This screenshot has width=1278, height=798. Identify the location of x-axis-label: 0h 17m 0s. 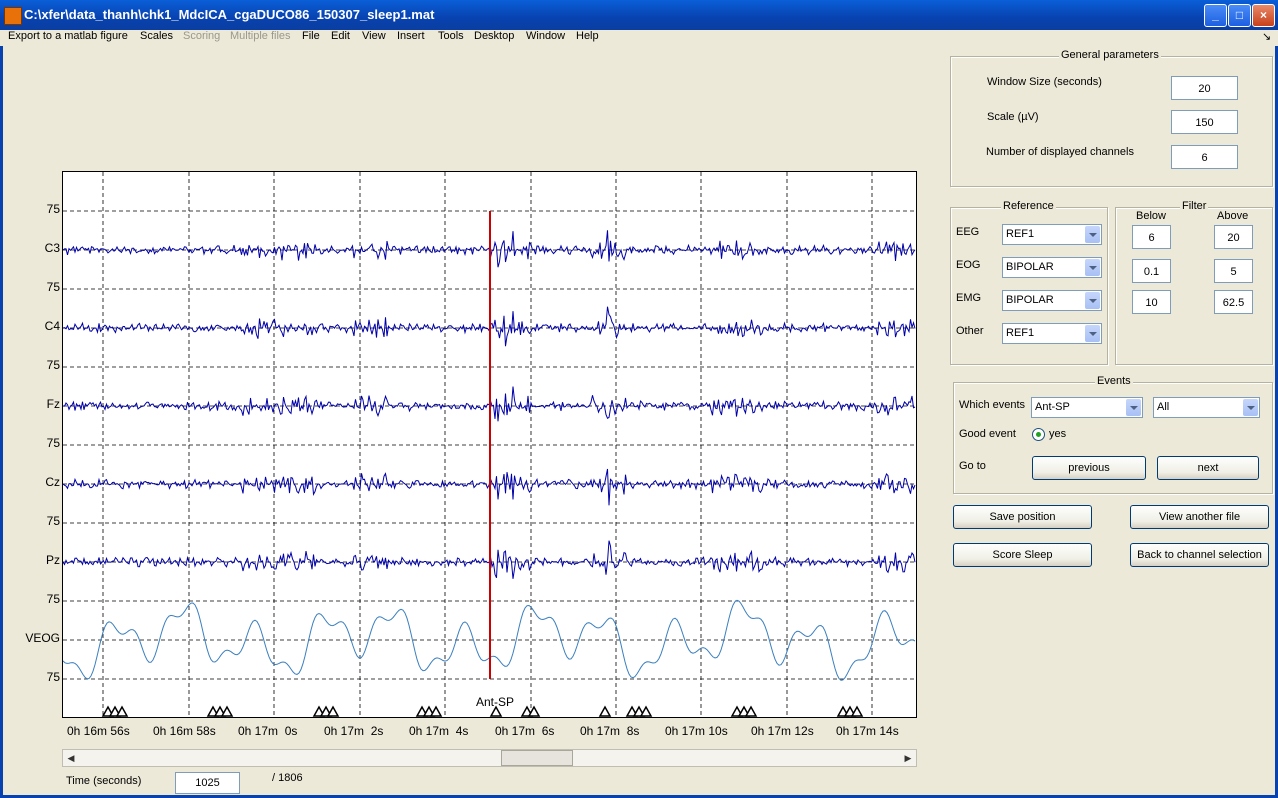
(268, 731).